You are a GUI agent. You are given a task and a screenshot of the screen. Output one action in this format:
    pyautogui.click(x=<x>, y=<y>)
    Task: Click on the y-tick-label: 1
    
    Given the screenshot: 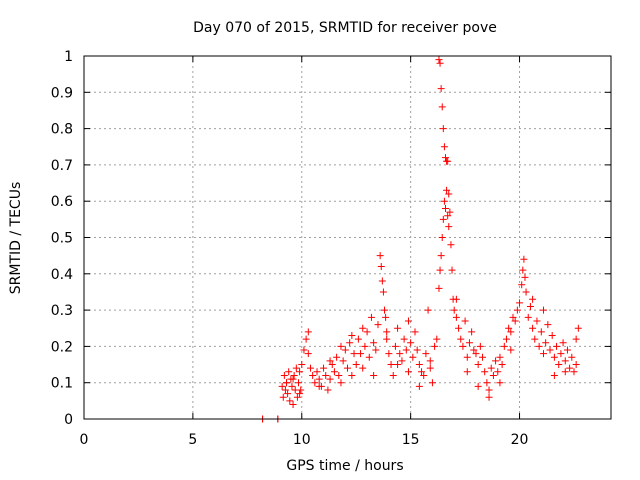 What is the action you would take?
    pyautogui.click(x=68, y=57)
    